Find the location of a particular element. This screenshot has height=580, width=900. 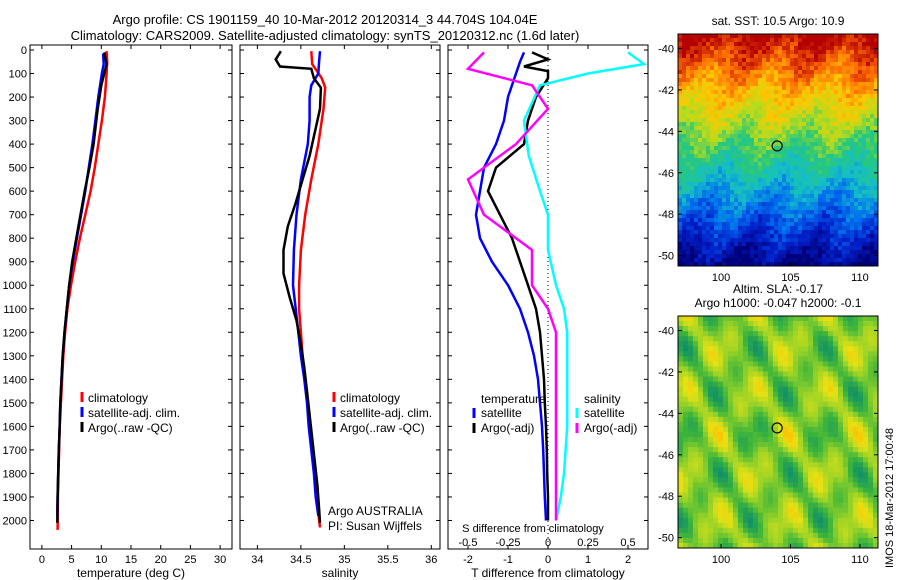

y-tick-label: 1100 is located at coordinates (15, 310).